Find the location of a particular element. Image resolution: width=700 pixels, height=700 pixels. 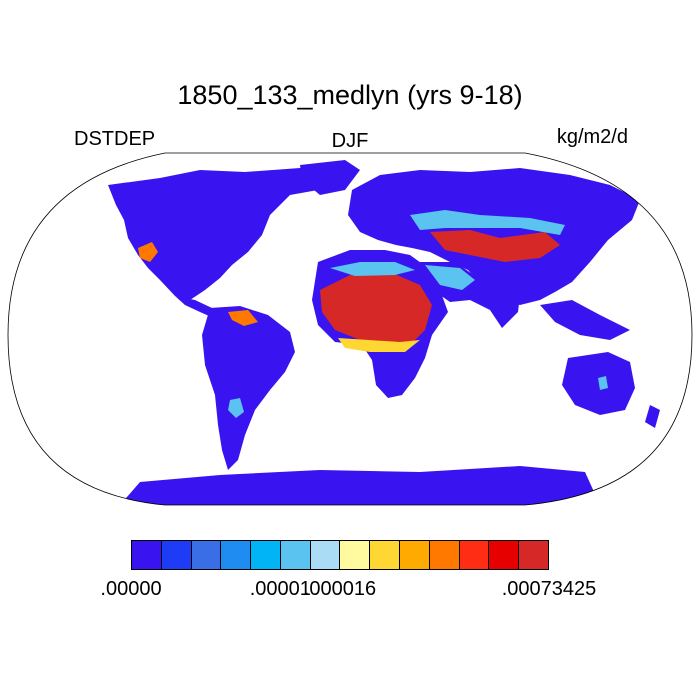

variable-label: DSTDEP is located at coordinates (115, 139).